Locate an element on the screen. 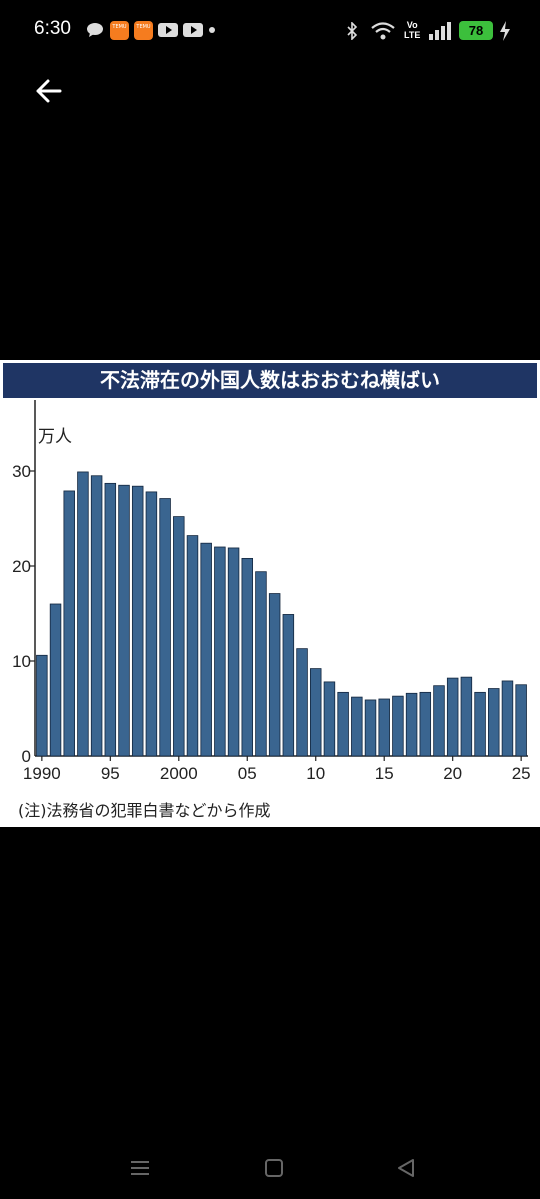 The height and width of the screenshot is (1199, 540). bar-2024 is located at coordinates (507, 718).